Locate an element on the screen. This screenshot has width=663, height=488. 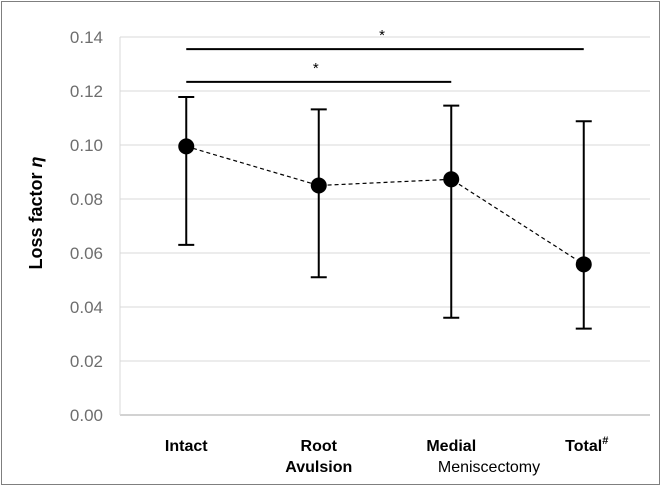
y-tick-label: 0.10 is located at coordinates (86, 145).